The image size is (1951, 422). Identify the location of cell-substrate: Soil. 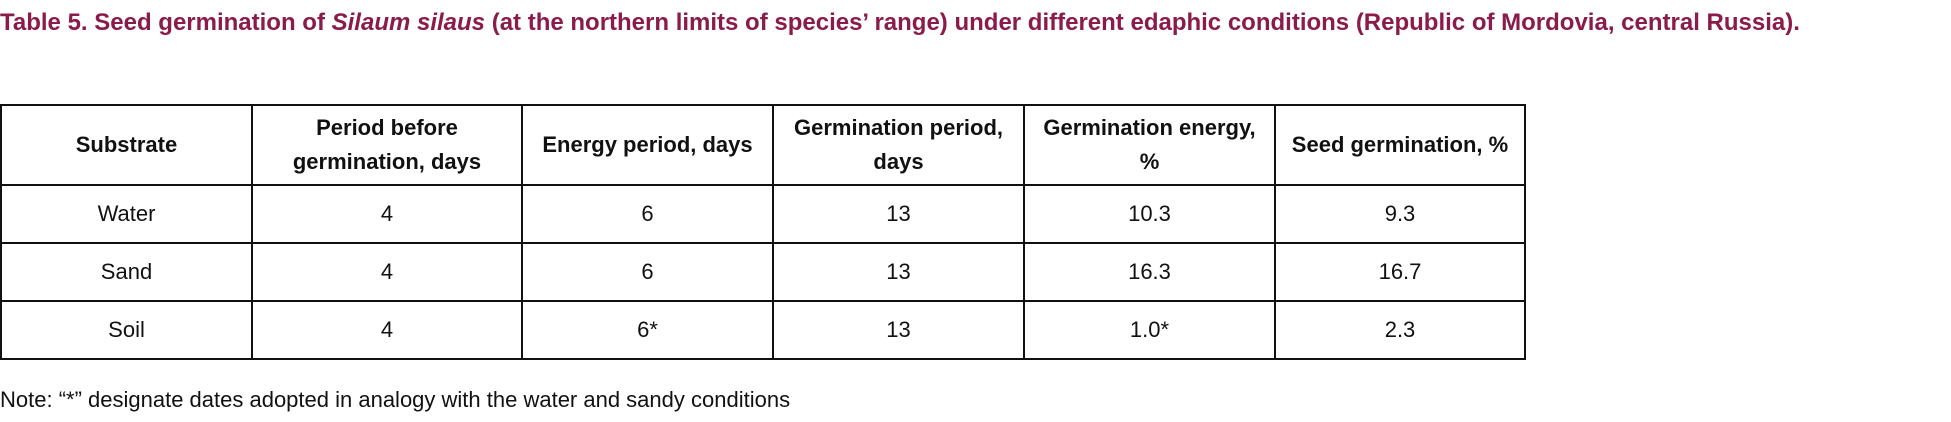
(126, 330).